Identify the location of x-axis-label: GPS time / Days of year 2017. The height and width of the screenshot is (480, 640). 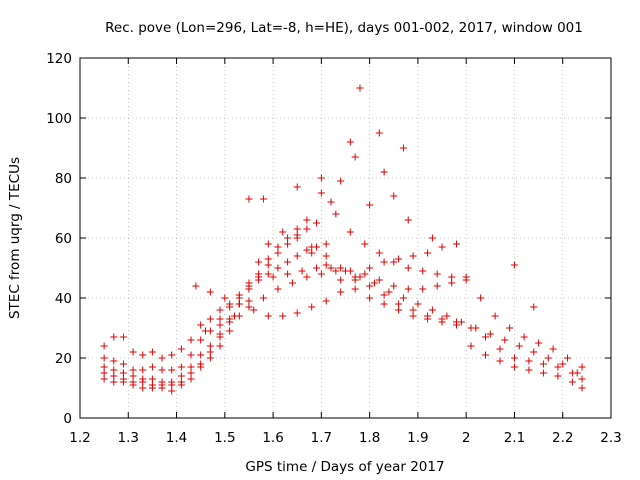
(344, 467).